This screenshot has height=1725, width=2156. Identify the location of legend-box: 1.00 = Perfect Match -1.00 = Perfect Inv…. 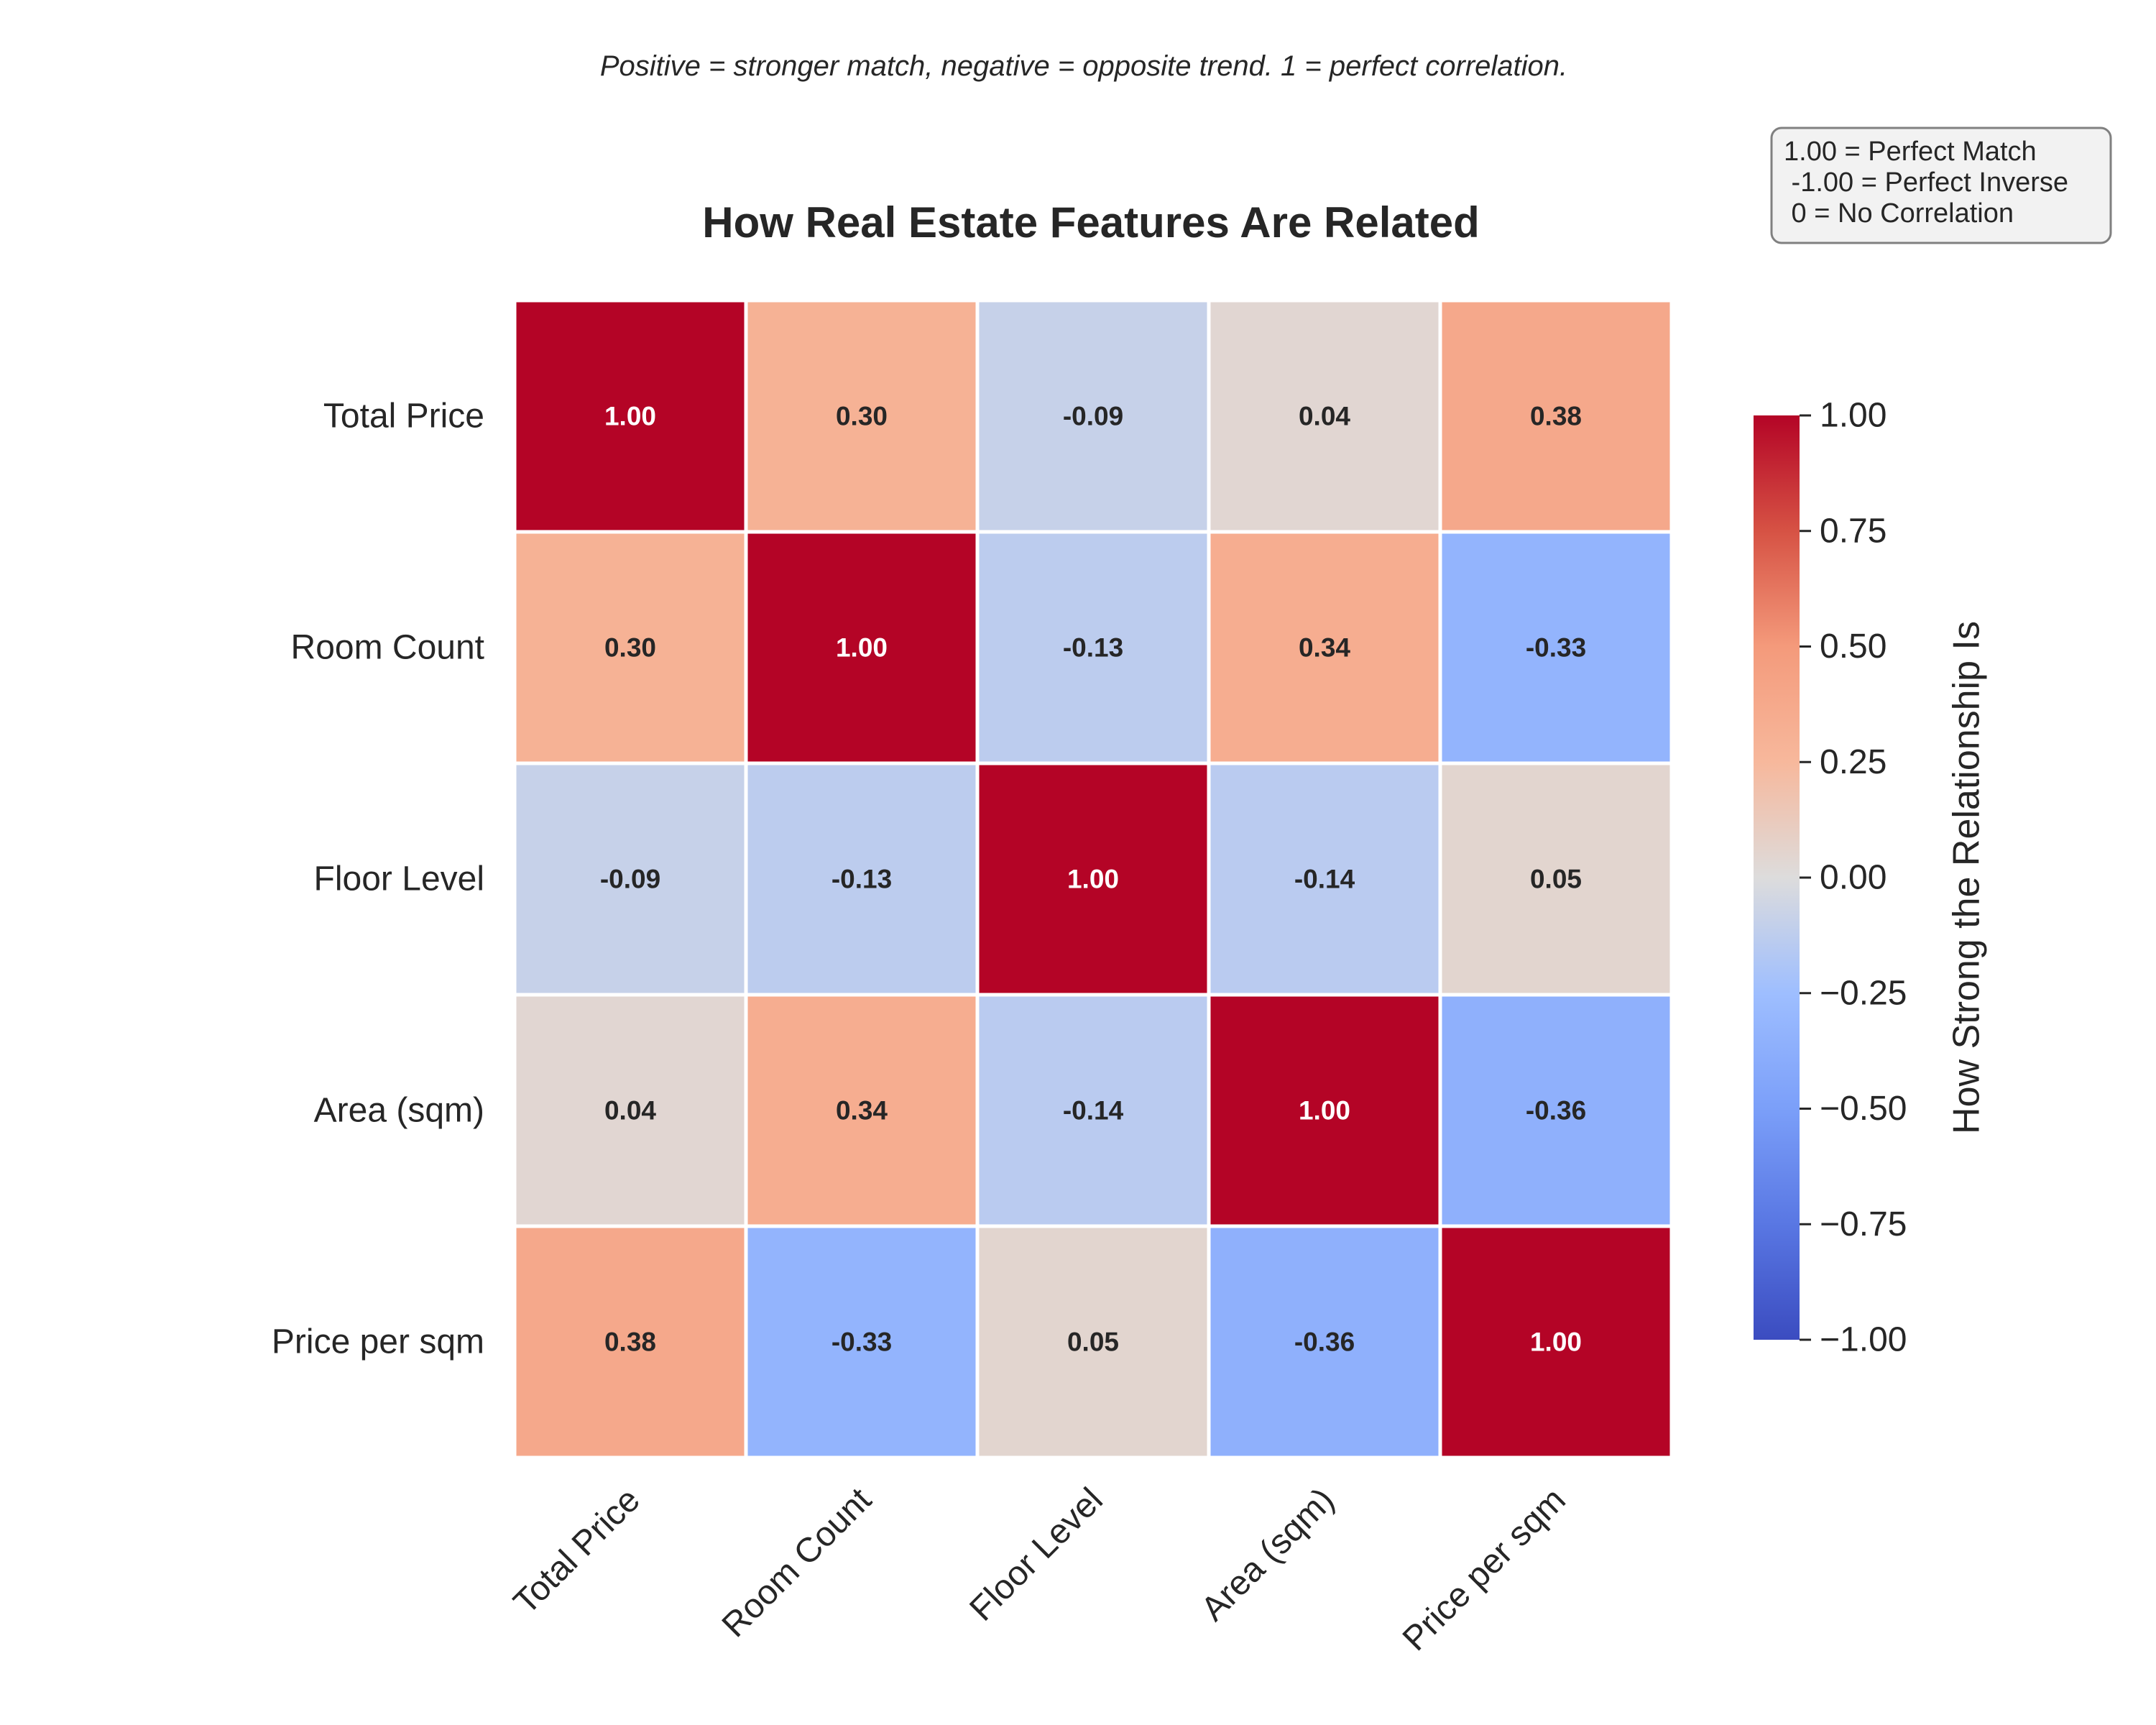
(1941, 185).